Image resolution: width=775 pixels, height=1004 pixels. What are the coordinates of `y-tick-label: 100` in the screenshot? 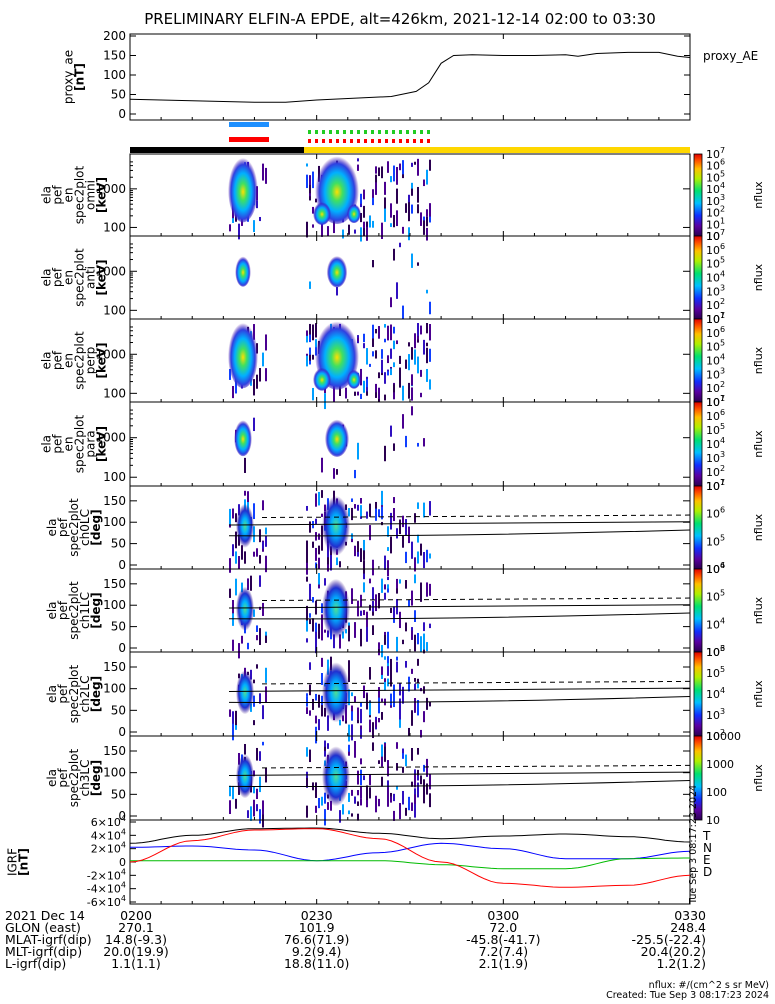 It's located at (114, 477).